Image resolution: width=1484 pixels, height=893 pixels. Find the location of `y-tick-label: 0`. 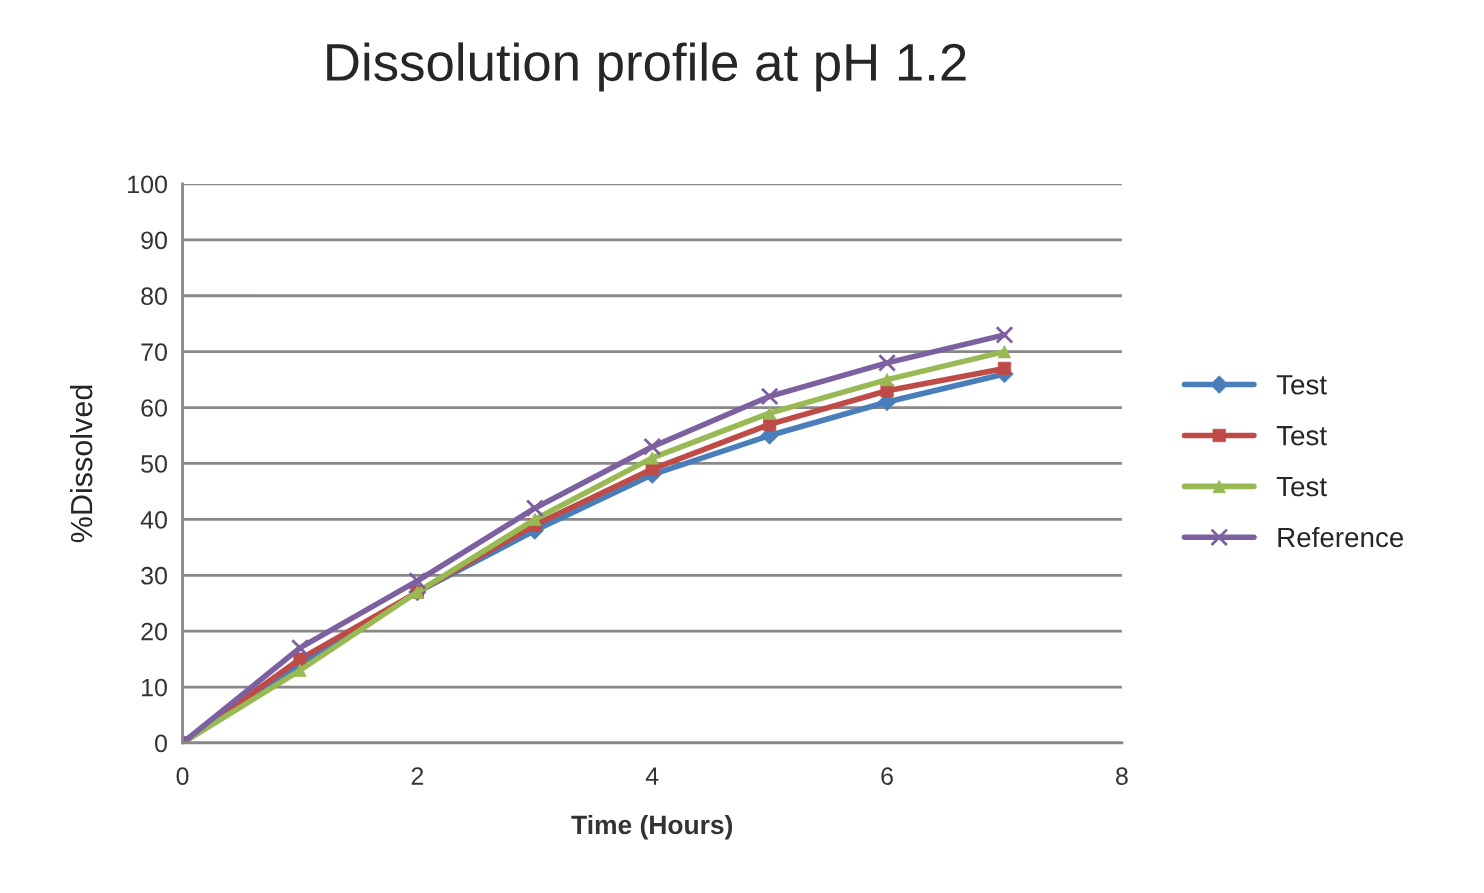

y-tick-label: 0 is located at coordinates (161, 743).